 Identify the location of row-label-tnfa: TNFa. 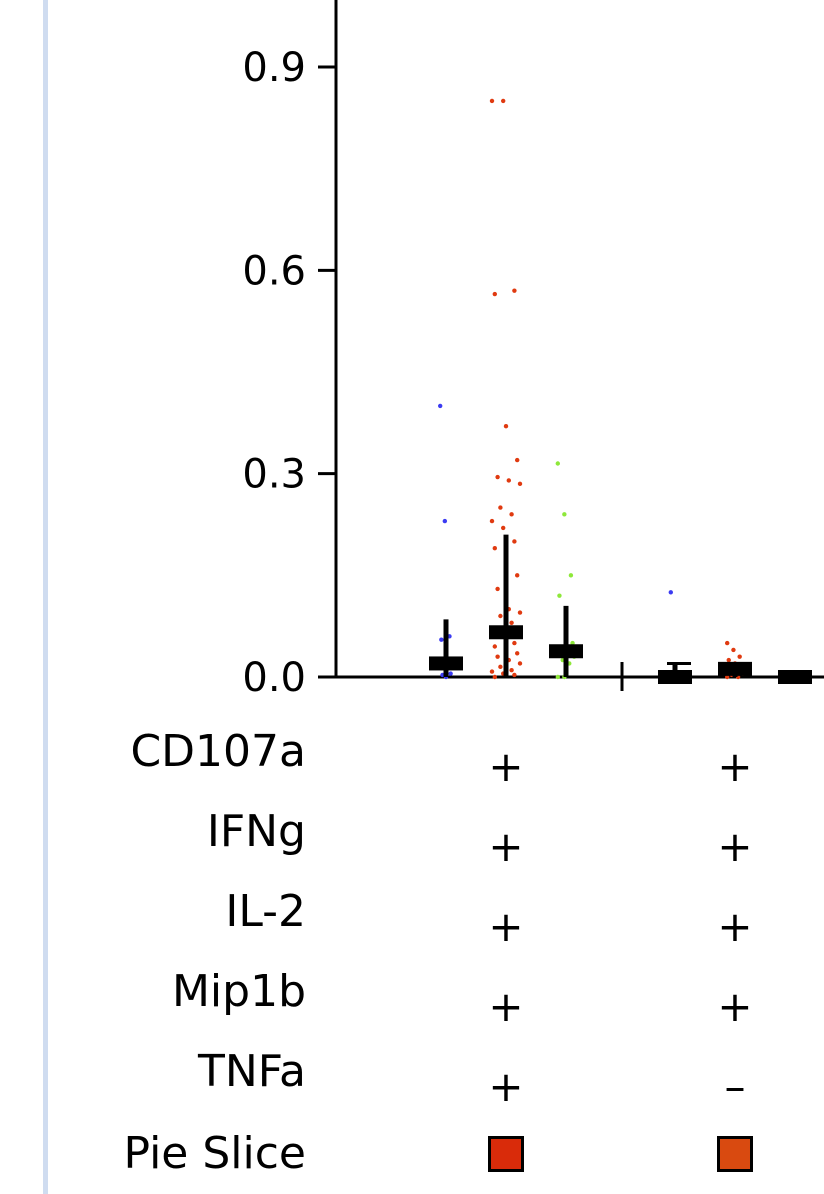
(251, 1071).